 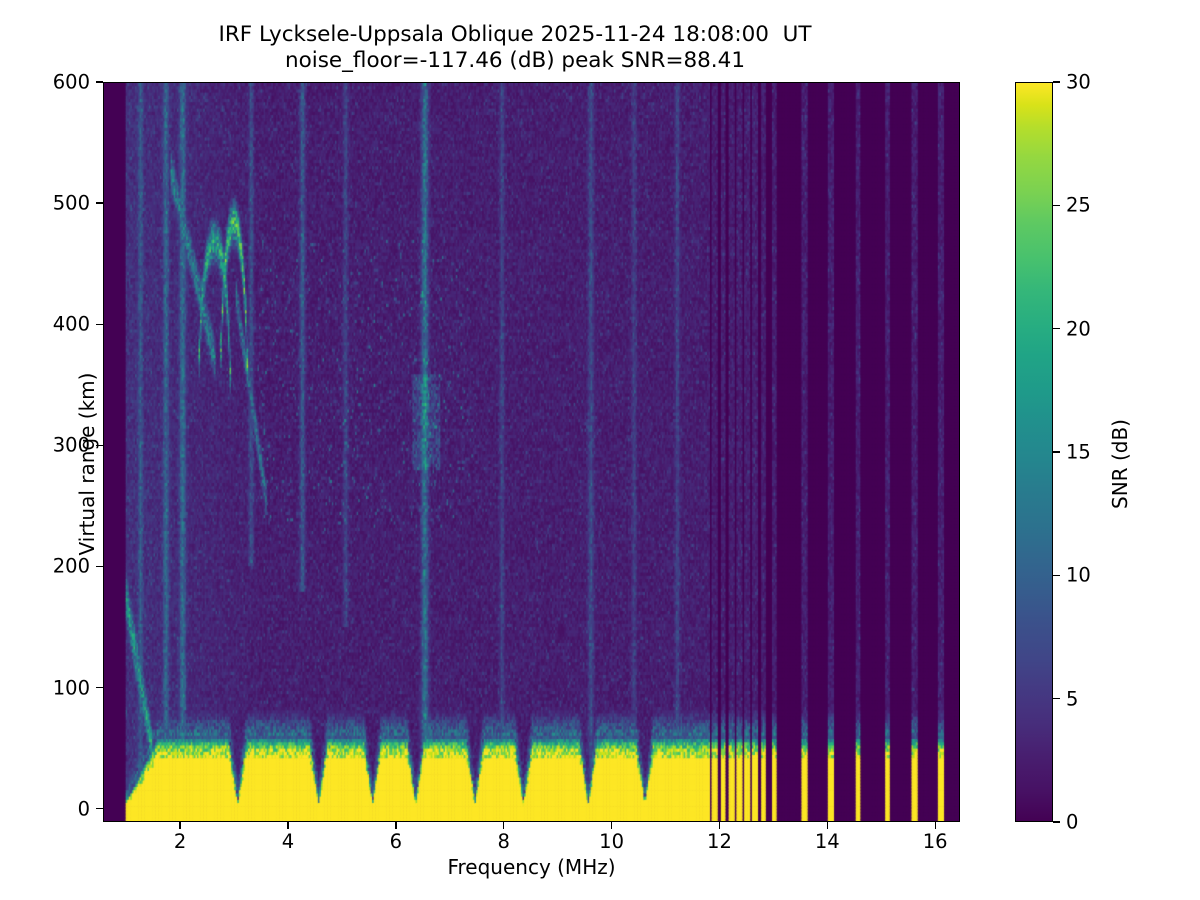 I want to click on y-axis-label: Virtual range (km), so click(x=87, y=464).